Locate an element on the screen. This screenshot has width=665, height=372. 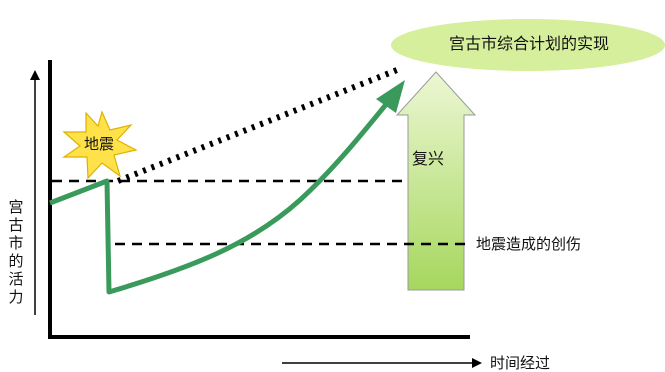
vitality-axis-label: 宫古市的活力 is located at coordinates (16, 252).